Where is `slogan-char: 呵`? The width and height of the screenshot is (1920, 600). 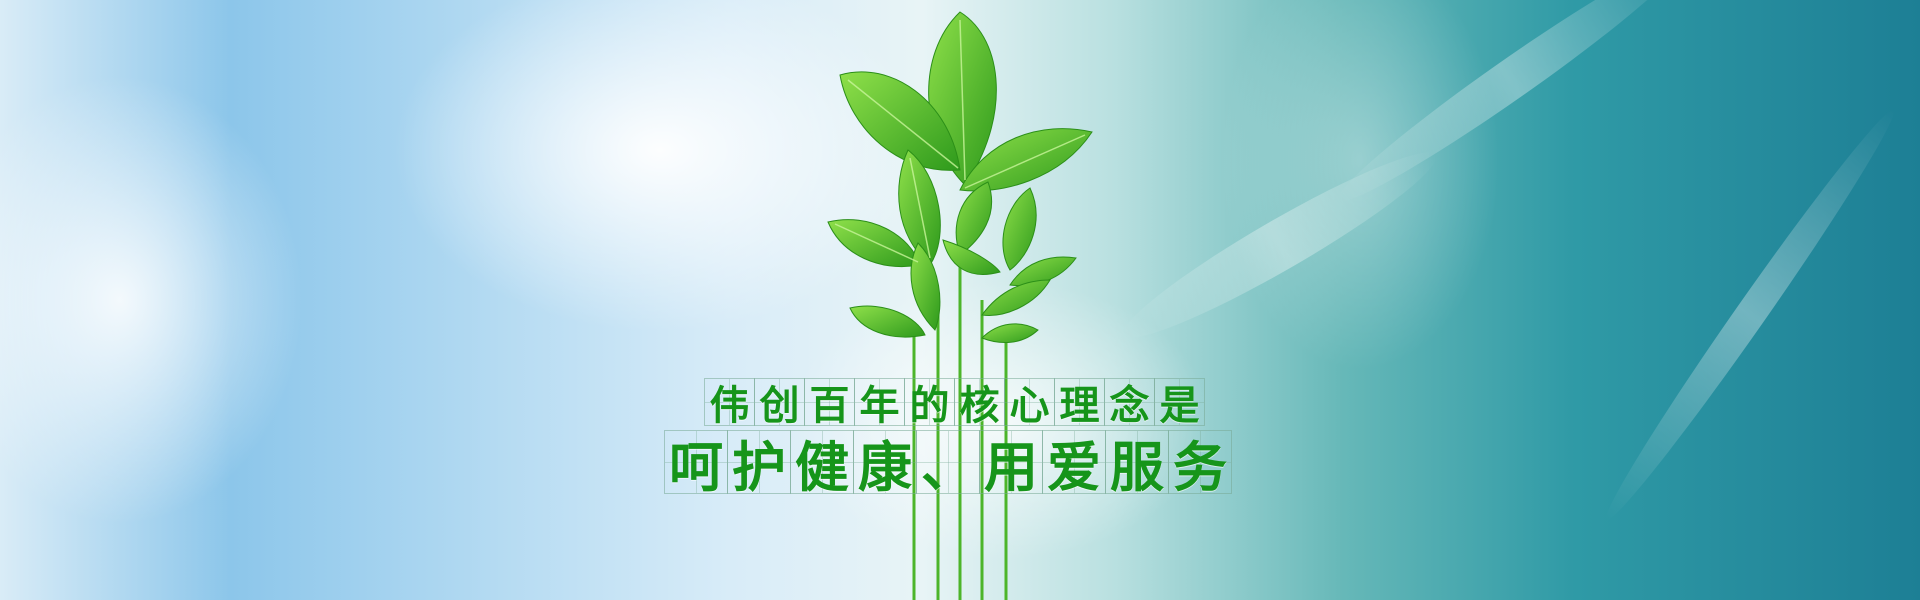 slogan-char: 呵 is located at coordinates (696, 464).